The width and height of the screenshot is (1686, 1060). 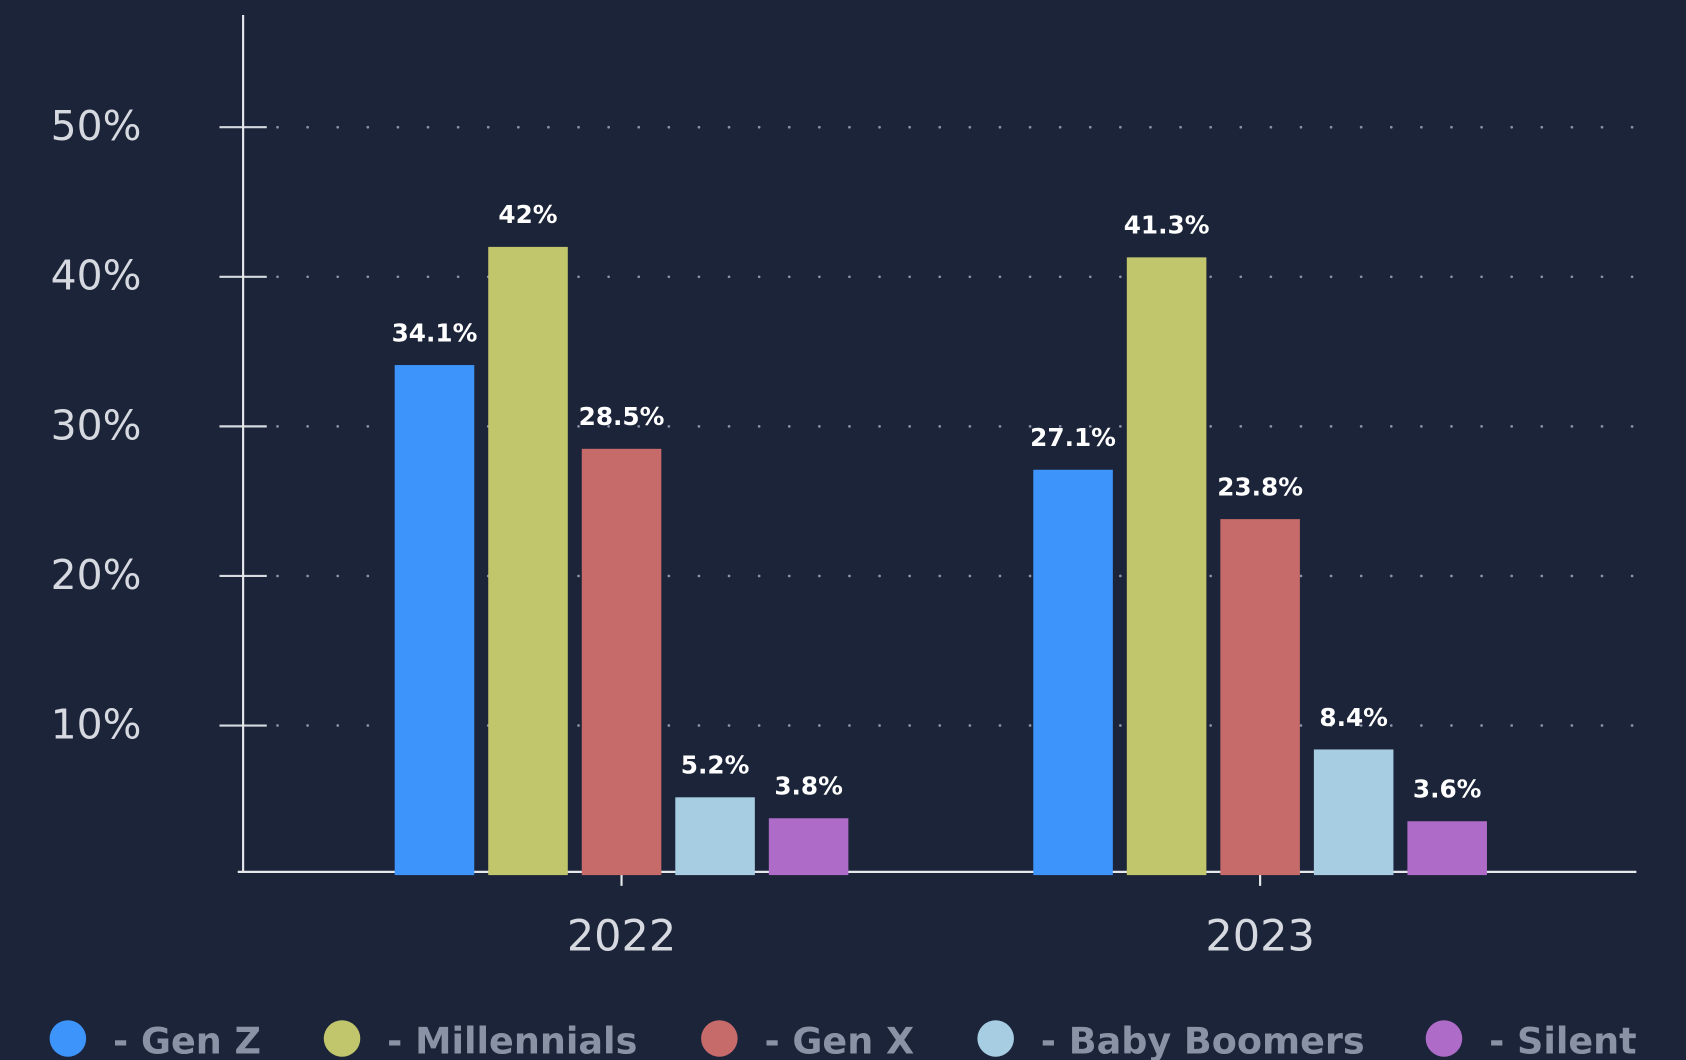 I want to click on legend-label: - Gen X, so click(x=840, y=1040).